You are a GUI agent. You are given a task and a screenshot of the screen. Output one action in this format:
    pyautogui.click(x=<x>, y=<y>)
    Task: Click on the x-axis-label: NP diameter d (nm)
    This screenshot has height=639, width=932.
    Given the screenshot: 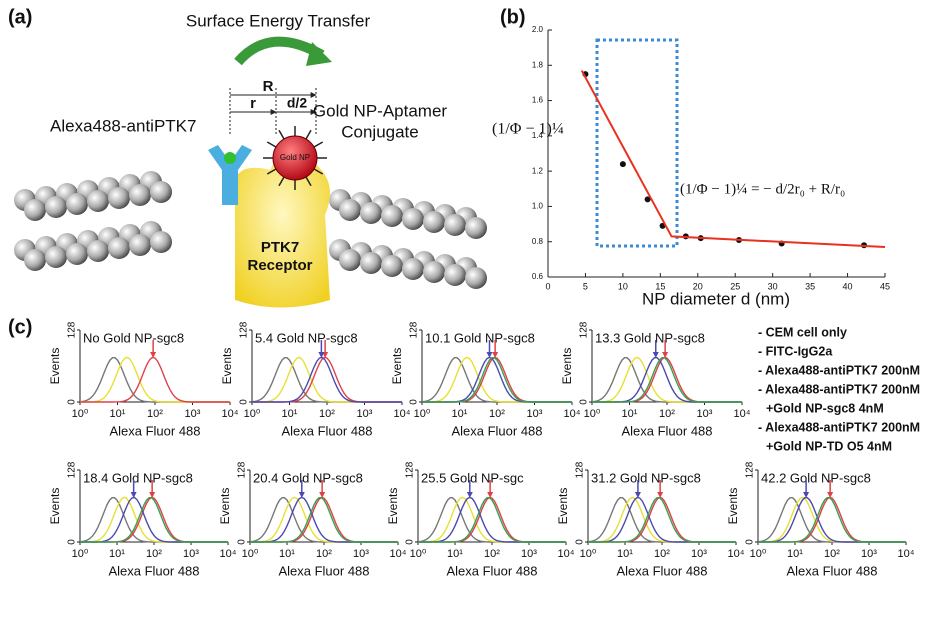 What is the action you would take?
    pyautogui.click(x=716, y=298)
    